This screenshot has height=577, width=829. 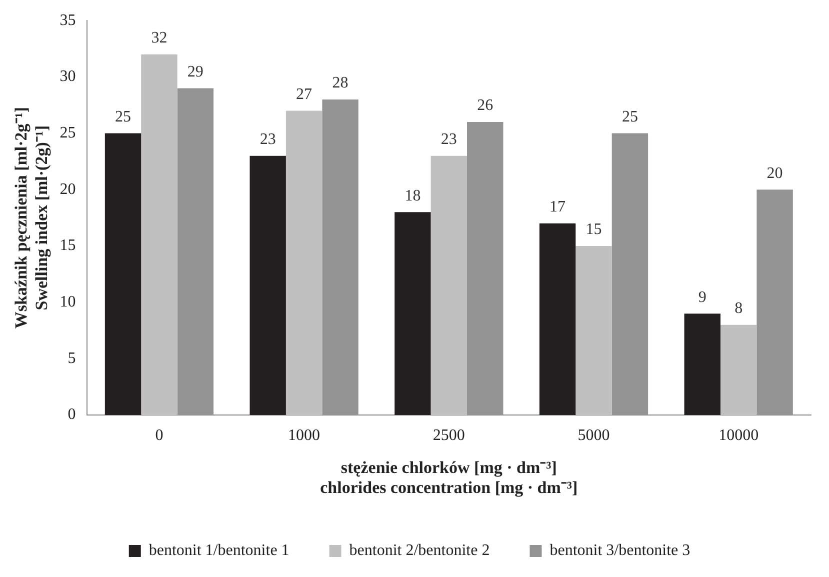 What do you see at coordinates (620, 551) in the screenshot?
I see `legend-label: bentonit 3/bentonite 3` at bounding box center [620, 551].